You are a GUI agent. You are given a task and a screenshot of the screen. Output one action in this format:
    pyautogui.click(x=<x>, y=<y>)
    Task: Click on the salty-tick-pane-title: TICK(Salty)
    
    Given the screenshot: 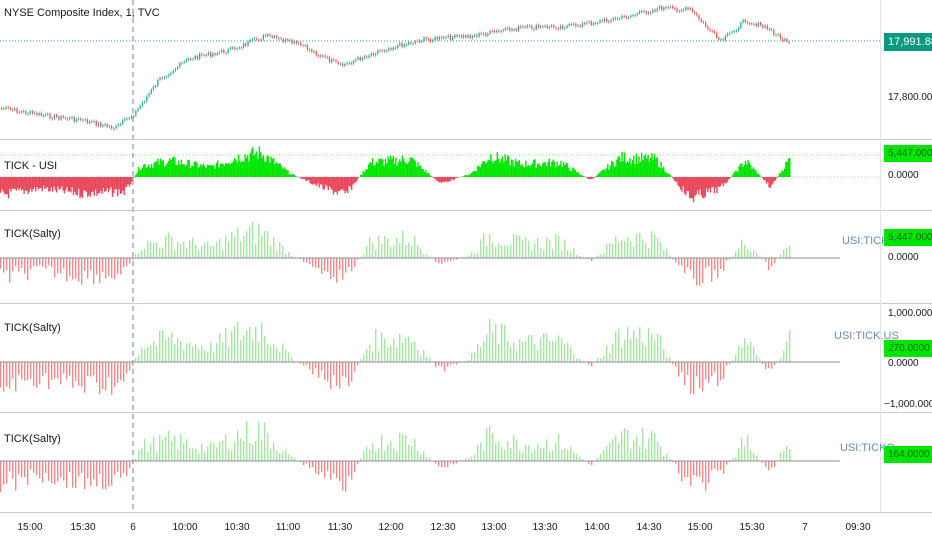 What is the action you would take?
    pyautogui.click(x=32, y=234)
    